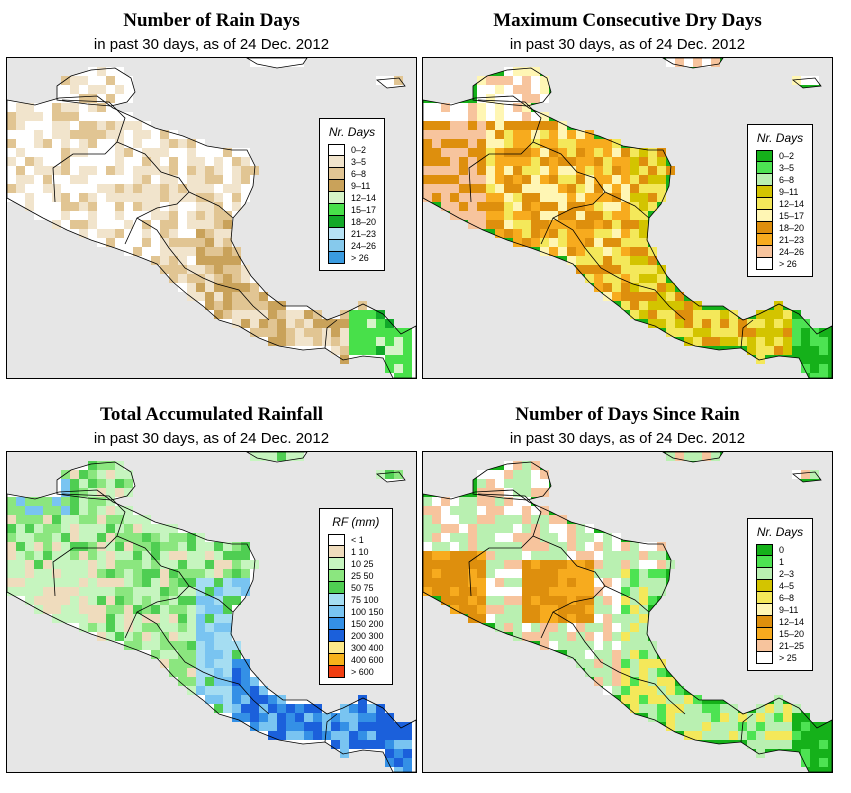 The height and width of the screenshot is (793, 851). What do you see at coordinates (789, 610) in the screenshot?
I see `legend-label: 9–11` at bounding box center [789, 610].